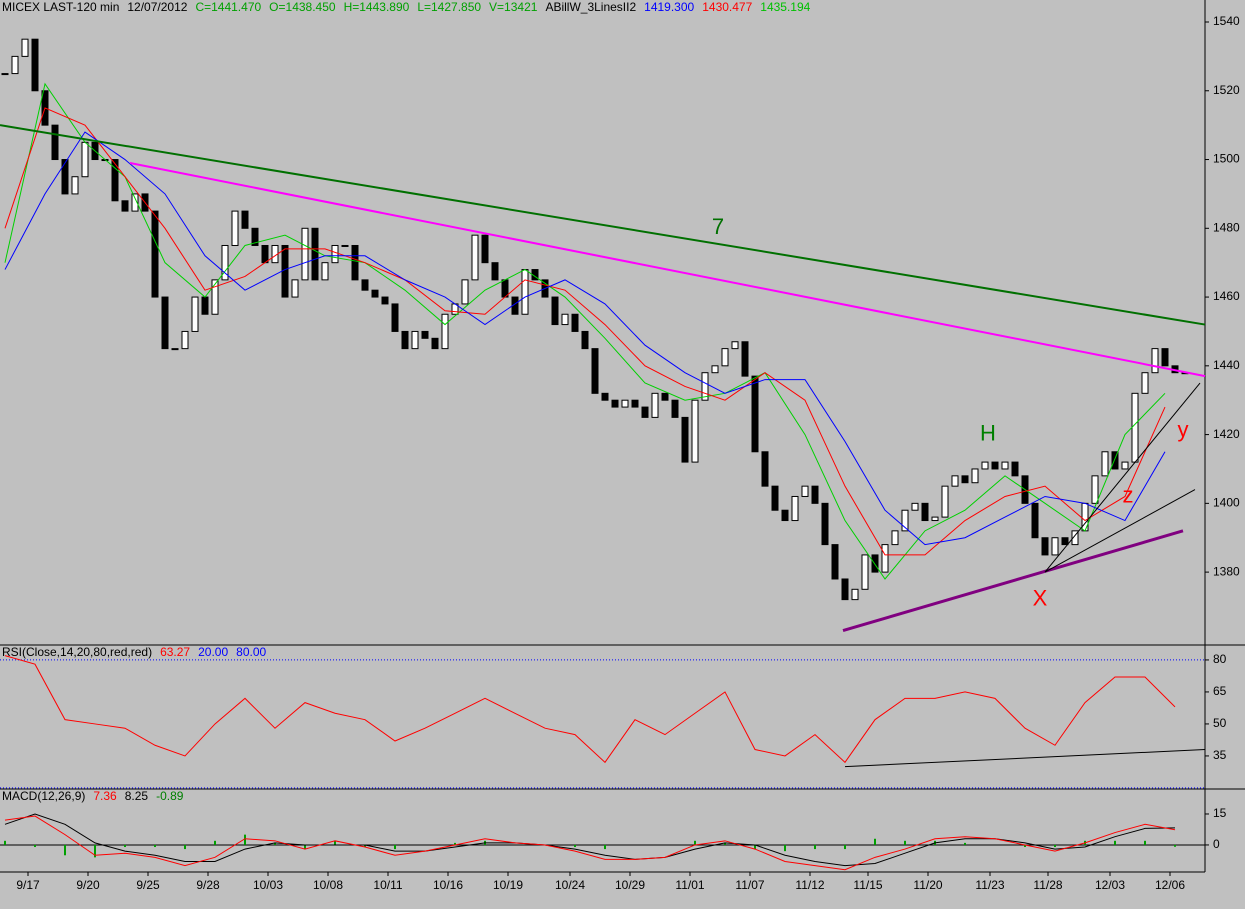  Describe the element at coordinates (1216, 844) in the screenshot. I see `y-tick-label: 0` at that location.